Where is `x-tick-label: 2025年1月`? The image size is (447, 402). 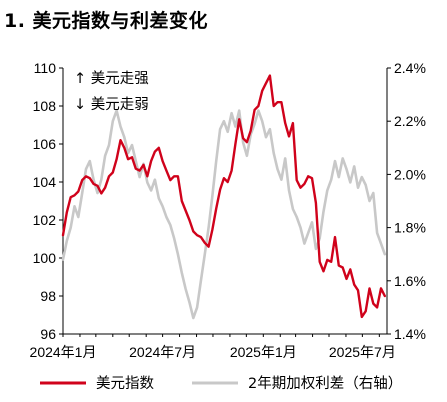
x-tick-label: 2025年1月 is located at coordinates (263, 352).